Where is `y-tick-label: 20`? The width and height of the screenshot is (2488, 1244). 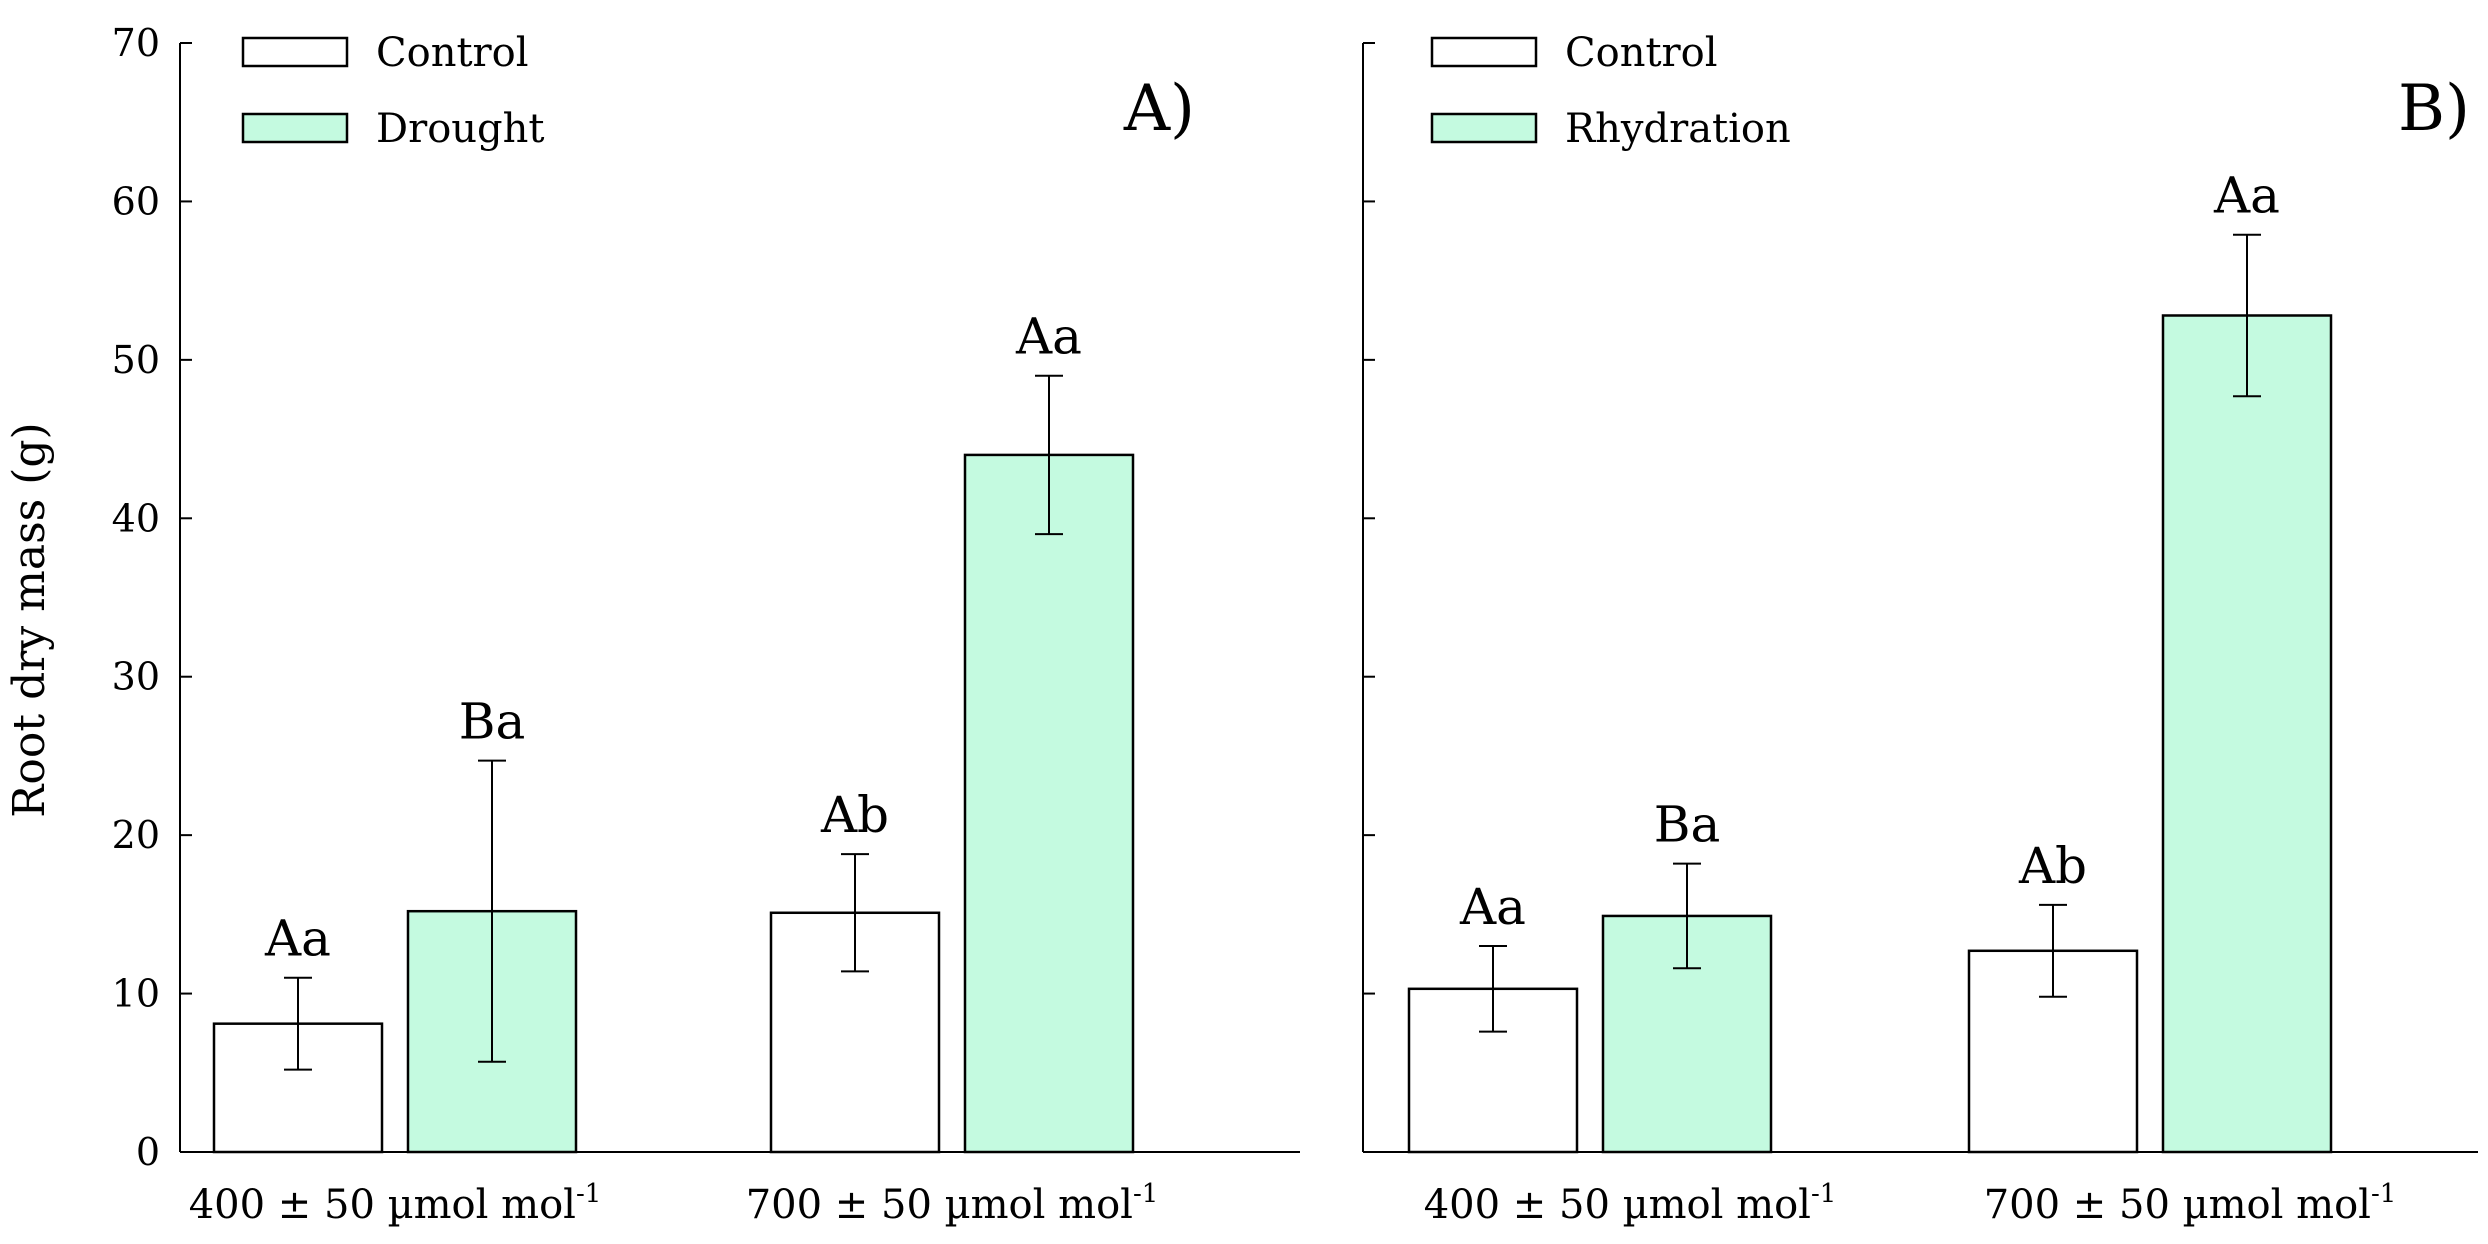 y-tick-label: 20 is located at coordinates (136, 835).